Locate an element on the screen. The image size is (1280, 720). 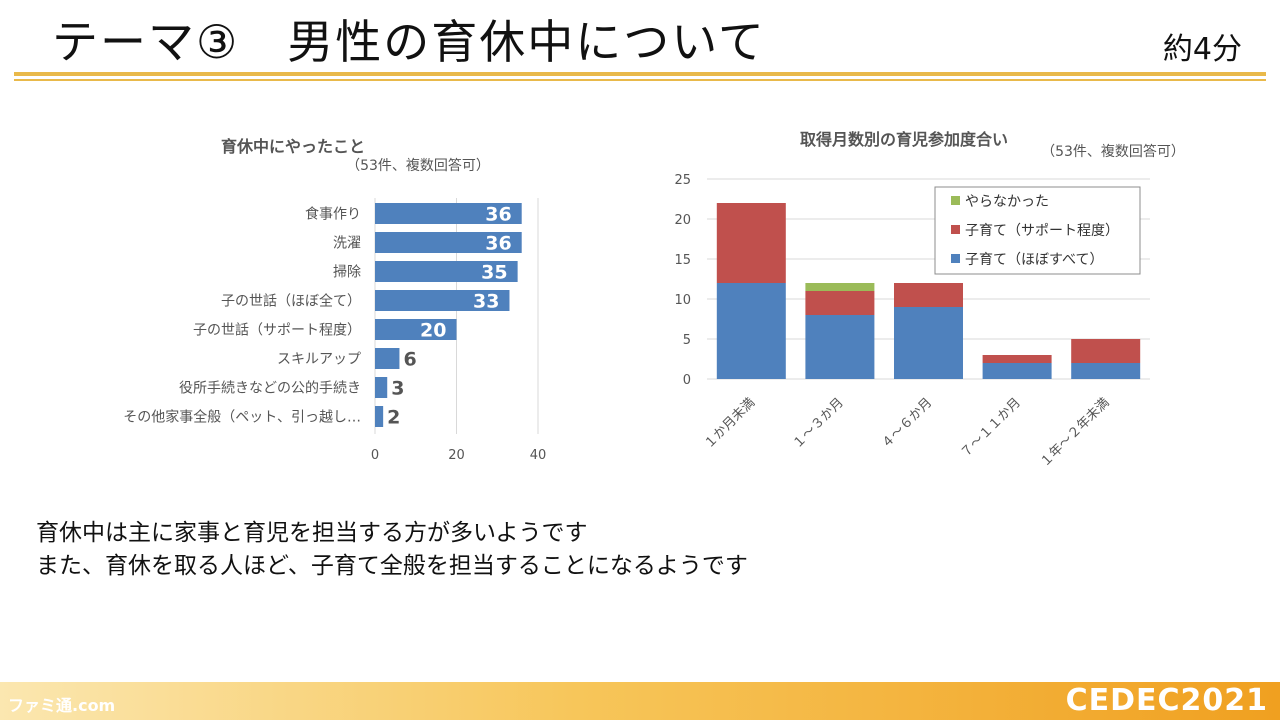
category-label: 子の世話（サポート程度） is located at coordinates (277, 330).